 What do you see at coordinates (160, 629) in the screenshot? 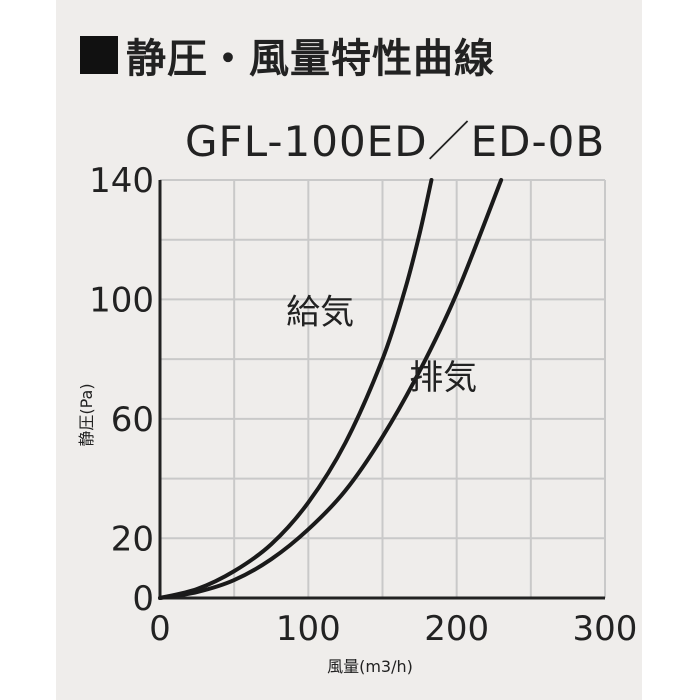
I see `x-tick-label: 0` at bounding box center [160, 629].